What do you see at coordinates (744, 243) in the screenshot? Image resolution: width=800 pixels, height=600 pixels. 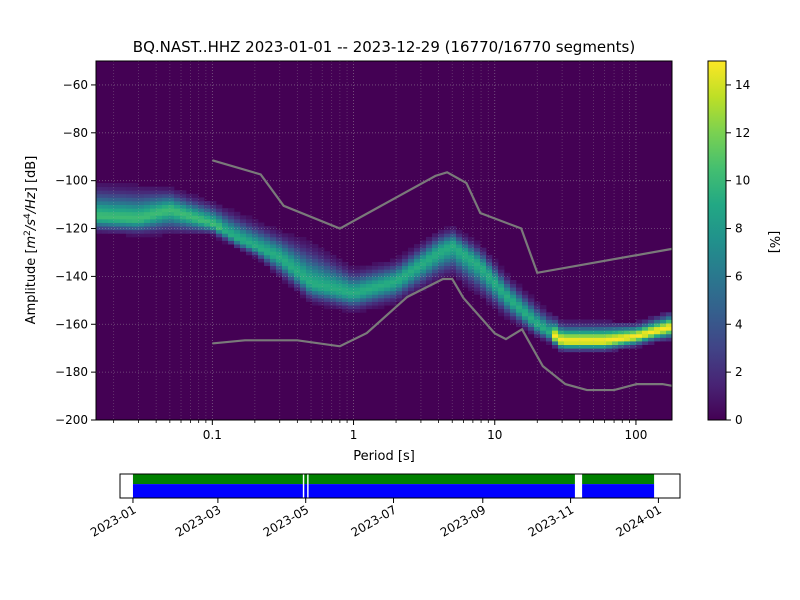 I see `colorbar: 0 2 4 6 8 10 12 14 [%]` at bounding box center [744, 243].